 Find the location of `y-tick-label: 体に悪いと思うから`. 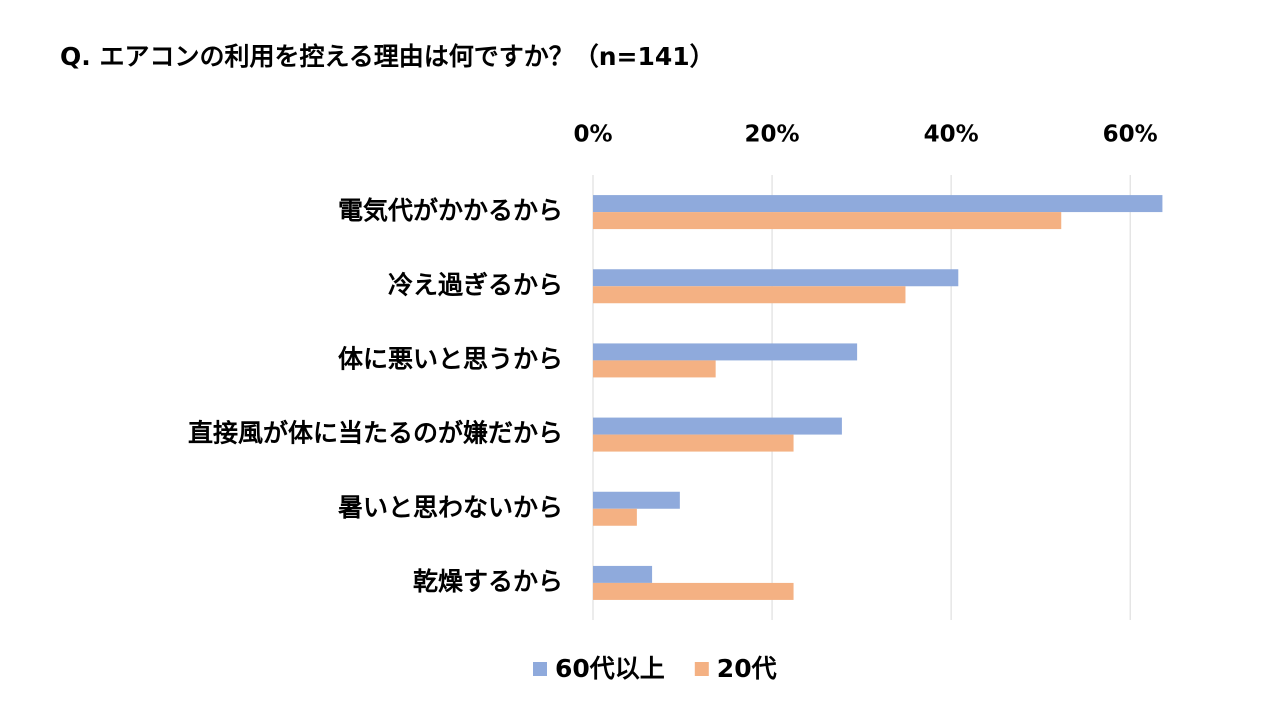

y-tick-label: 体に悪いと思うから is located at coordinates (450, 358).